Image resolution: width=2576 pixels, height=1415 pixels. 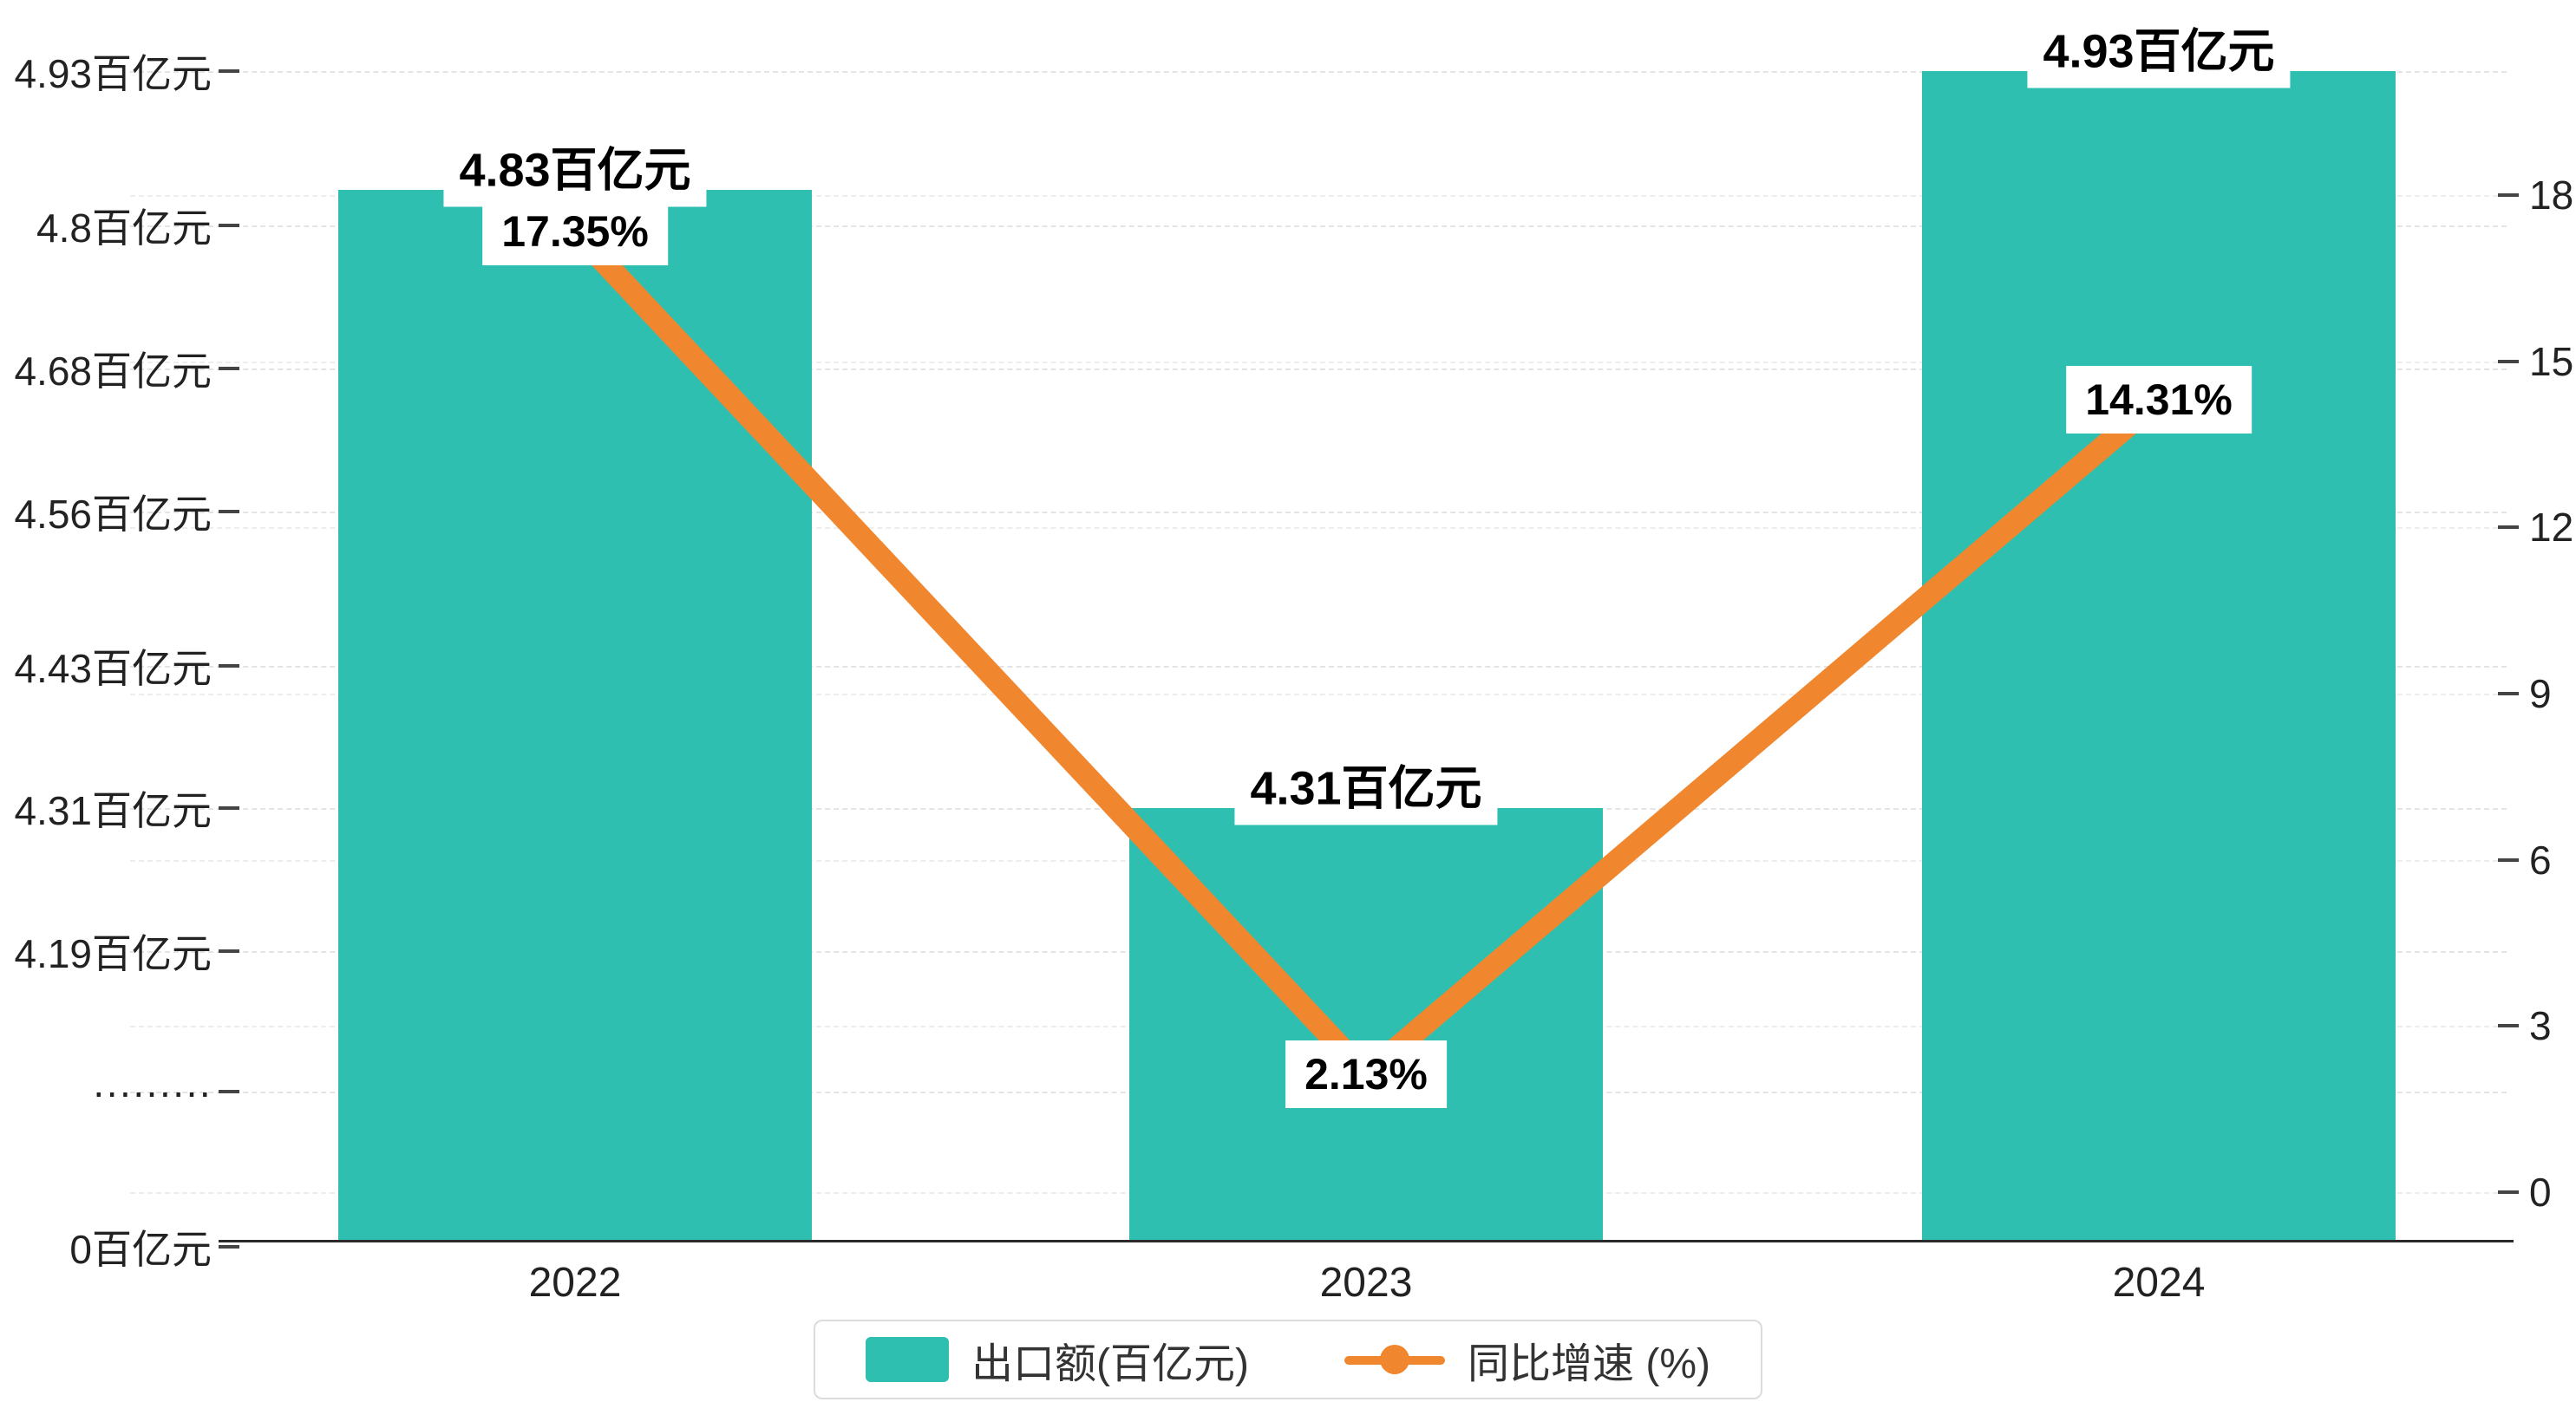 What do you see at coordinates (2540, 693) in the screenshot?
I see `right-axis-tick-label: 9` at bounding box center [2540, 693].